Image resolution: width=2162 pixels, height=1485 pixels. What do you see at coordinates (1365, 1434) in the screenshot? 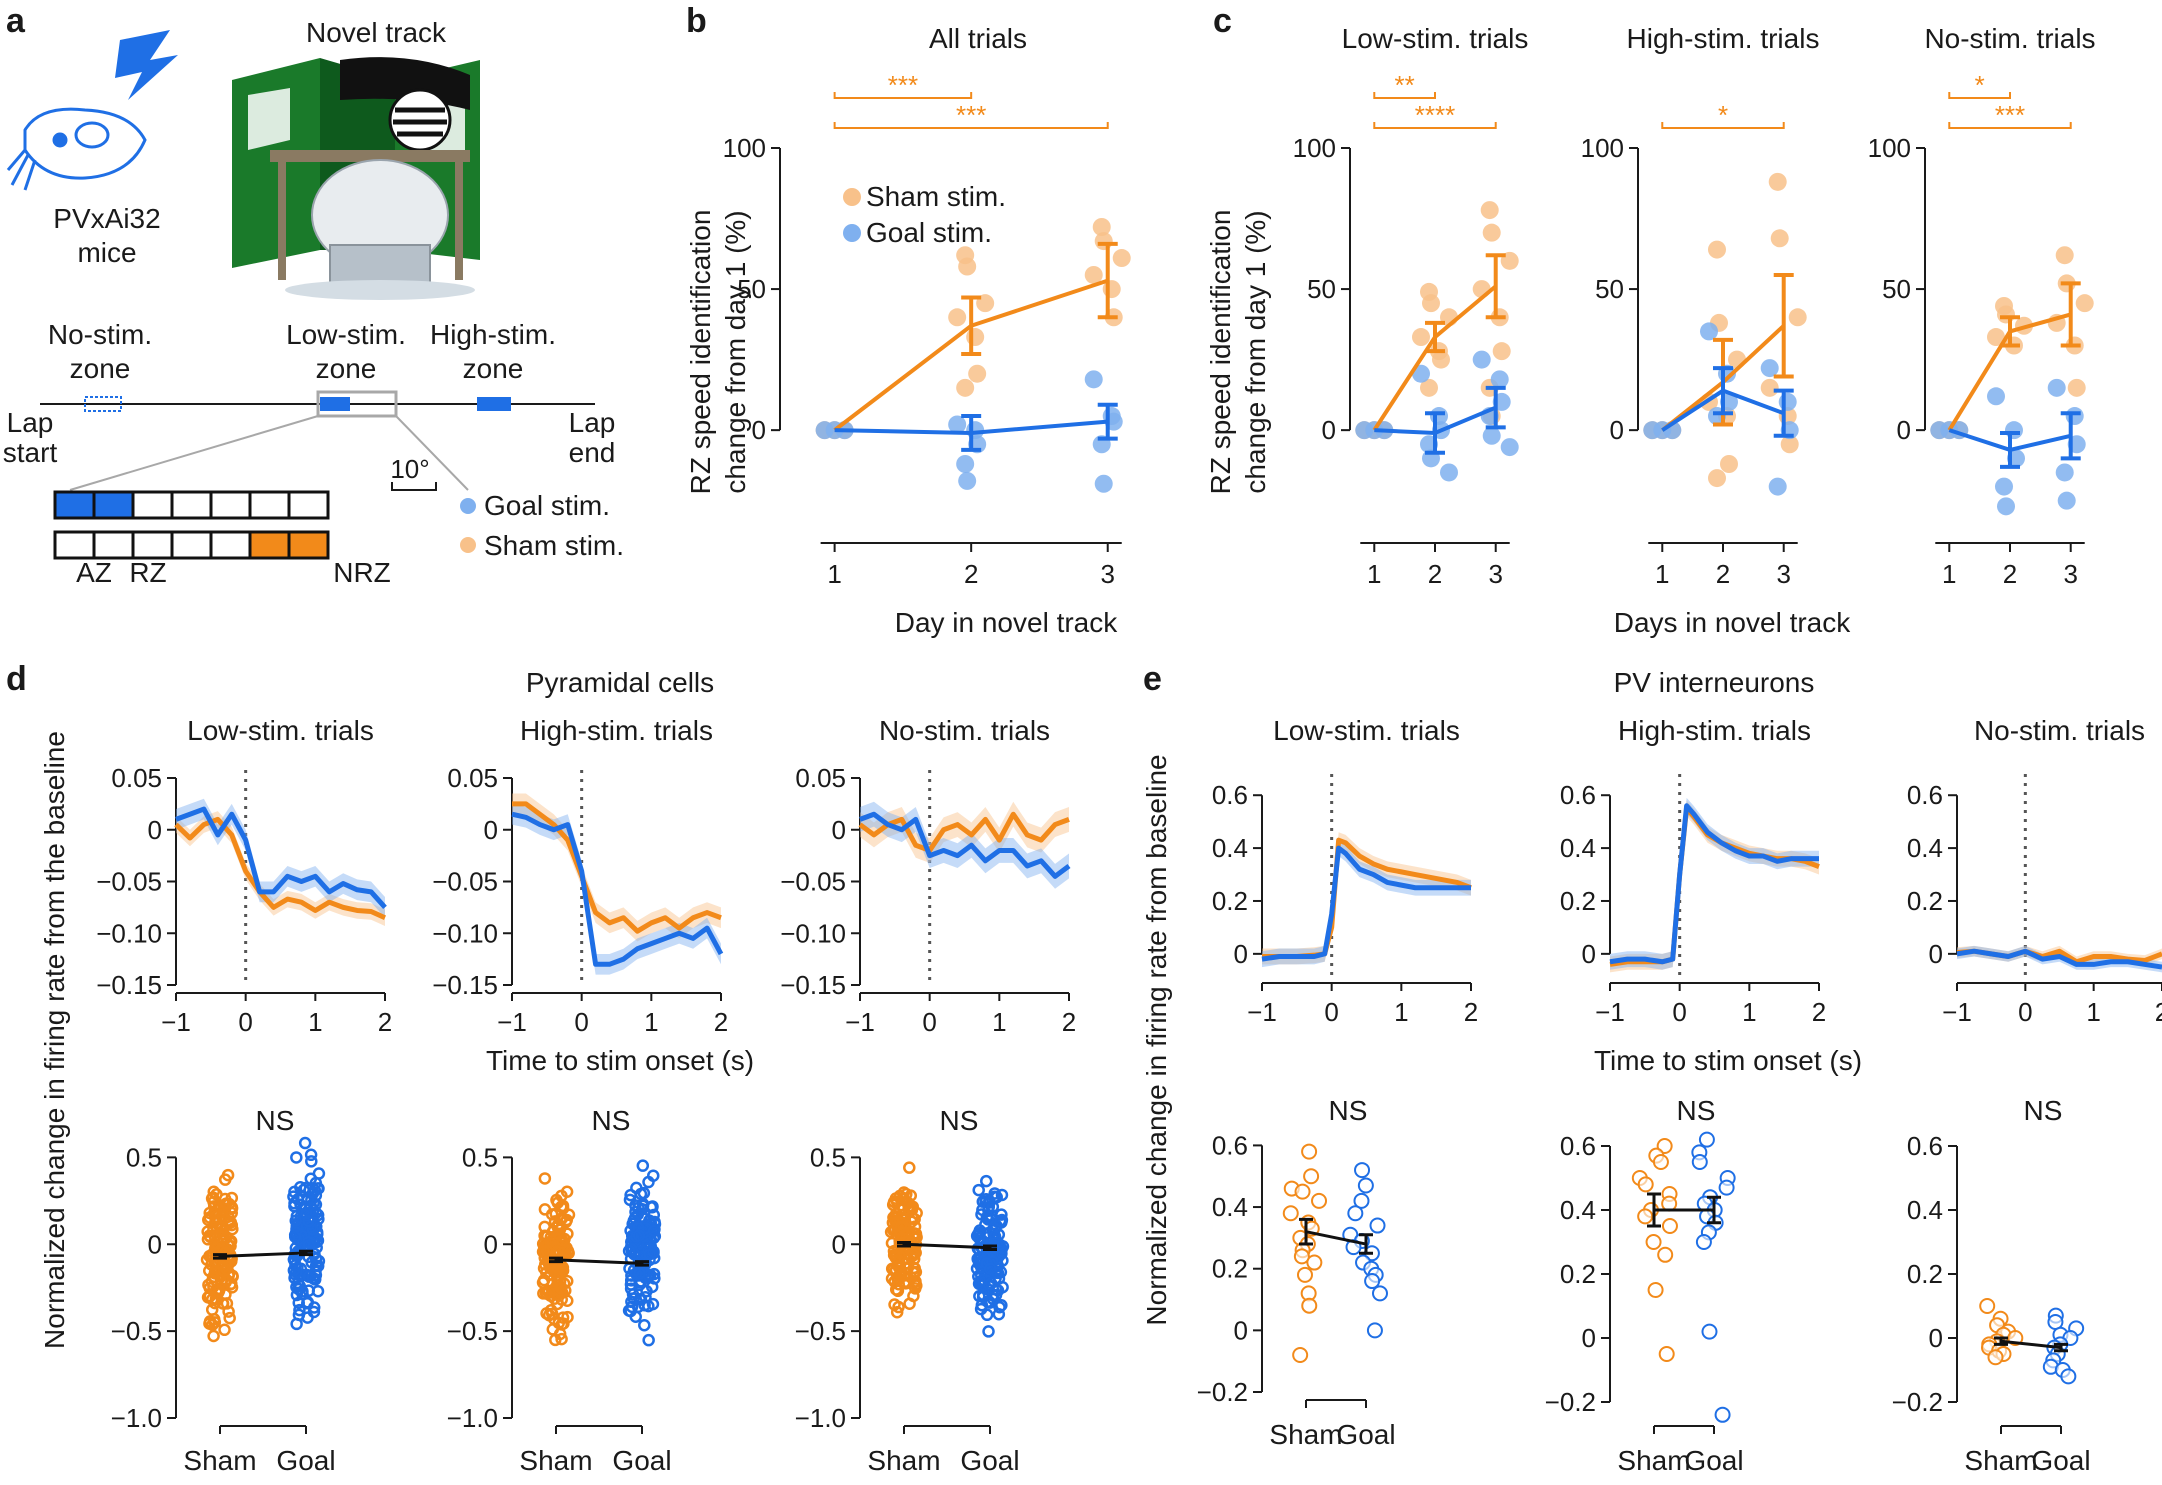
I see `x-tick-label: Goal` at bounding box center [1365, 1434].